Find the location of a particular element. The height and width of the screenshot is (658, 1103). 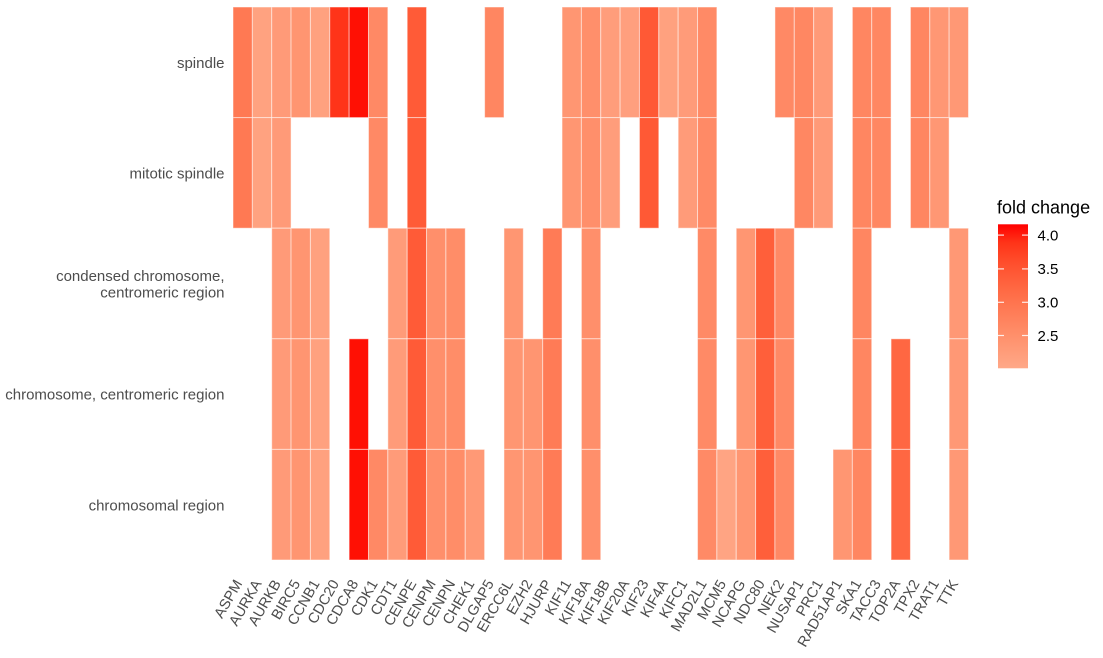

svg-text: fold change is located at coordinates (1043, 208).